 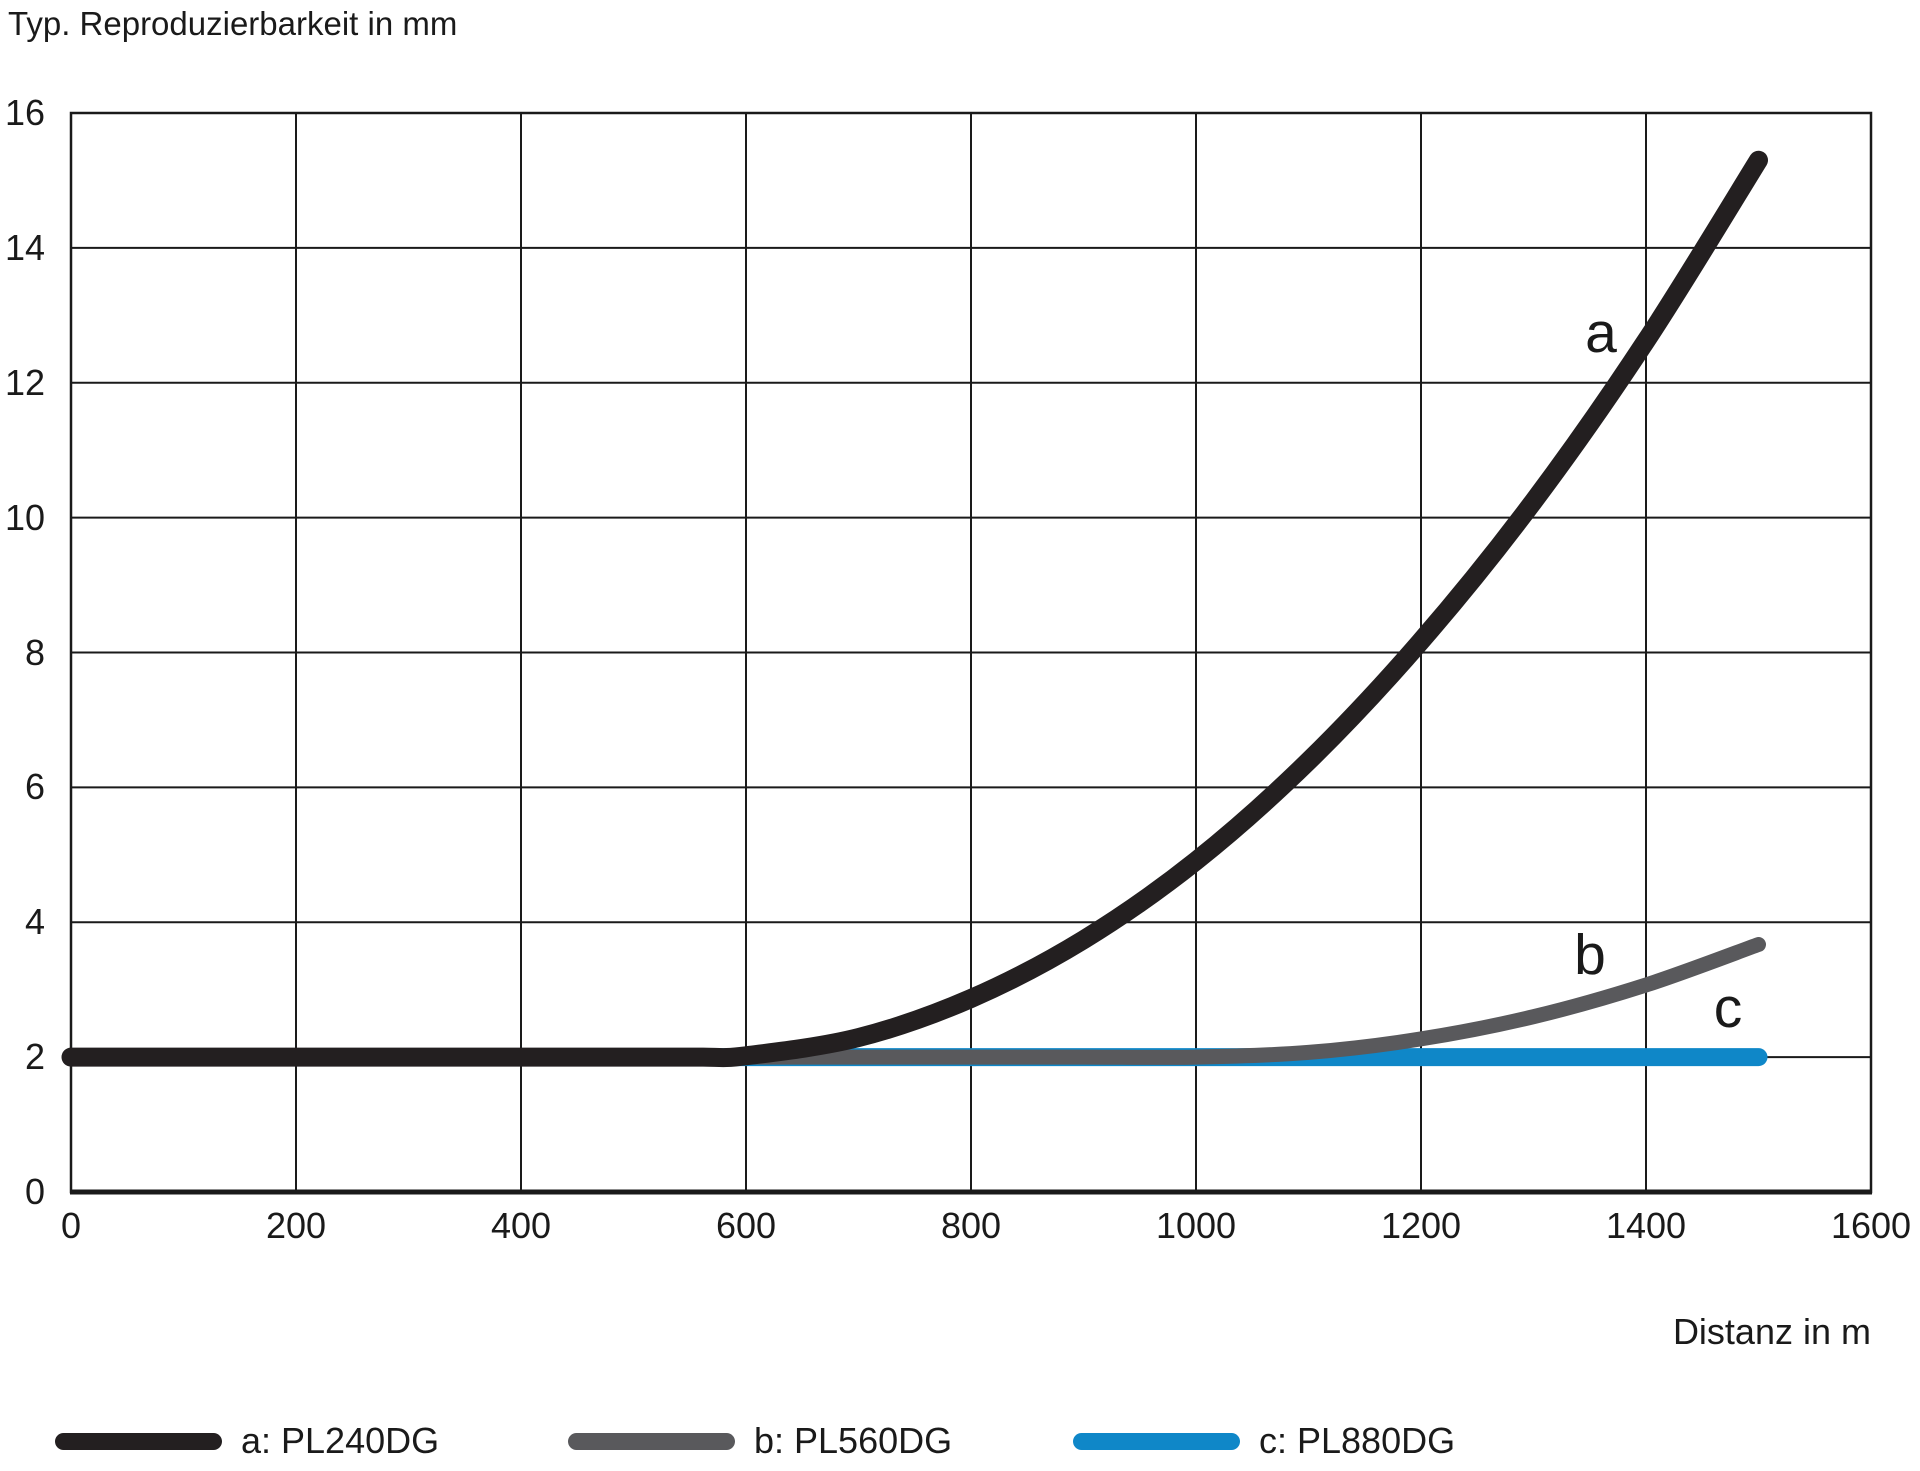 What do you see at coordinates (914, 1001) in the screenshot?
I see `curve-b-pl560dg` at bounding box center [914, 1001].